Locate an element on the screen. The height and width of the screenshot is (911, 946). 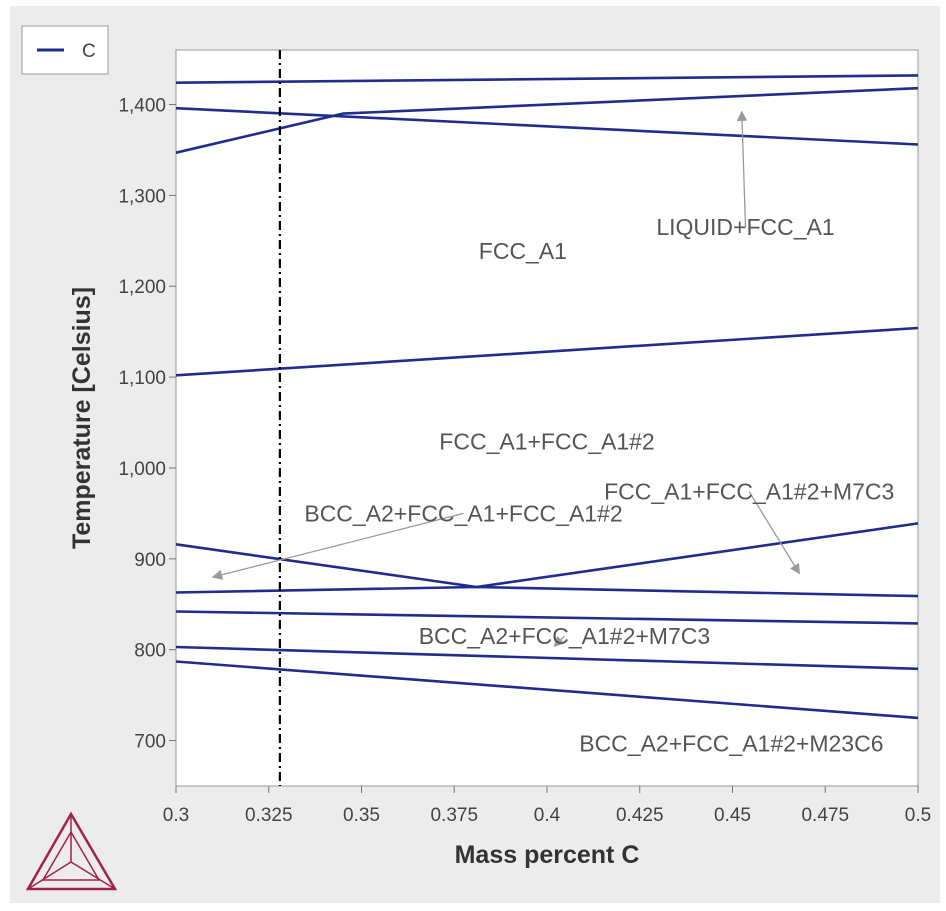
x-tick-label: 0.375 is located at coordinates (454, 815).